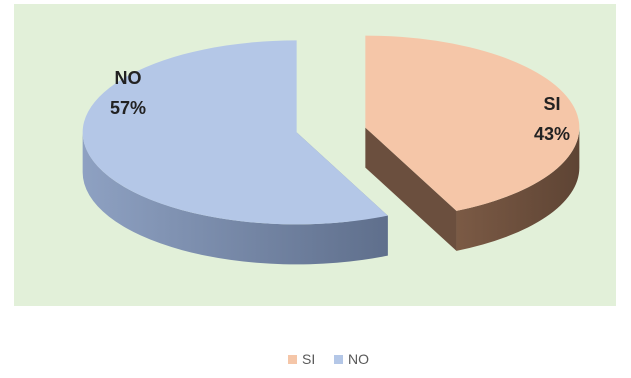 This screenshot has width=631, height=378. Describe the element at coordinates (551, 104) in the screenshot. I see `slice-label-si-name: SI` at that location.